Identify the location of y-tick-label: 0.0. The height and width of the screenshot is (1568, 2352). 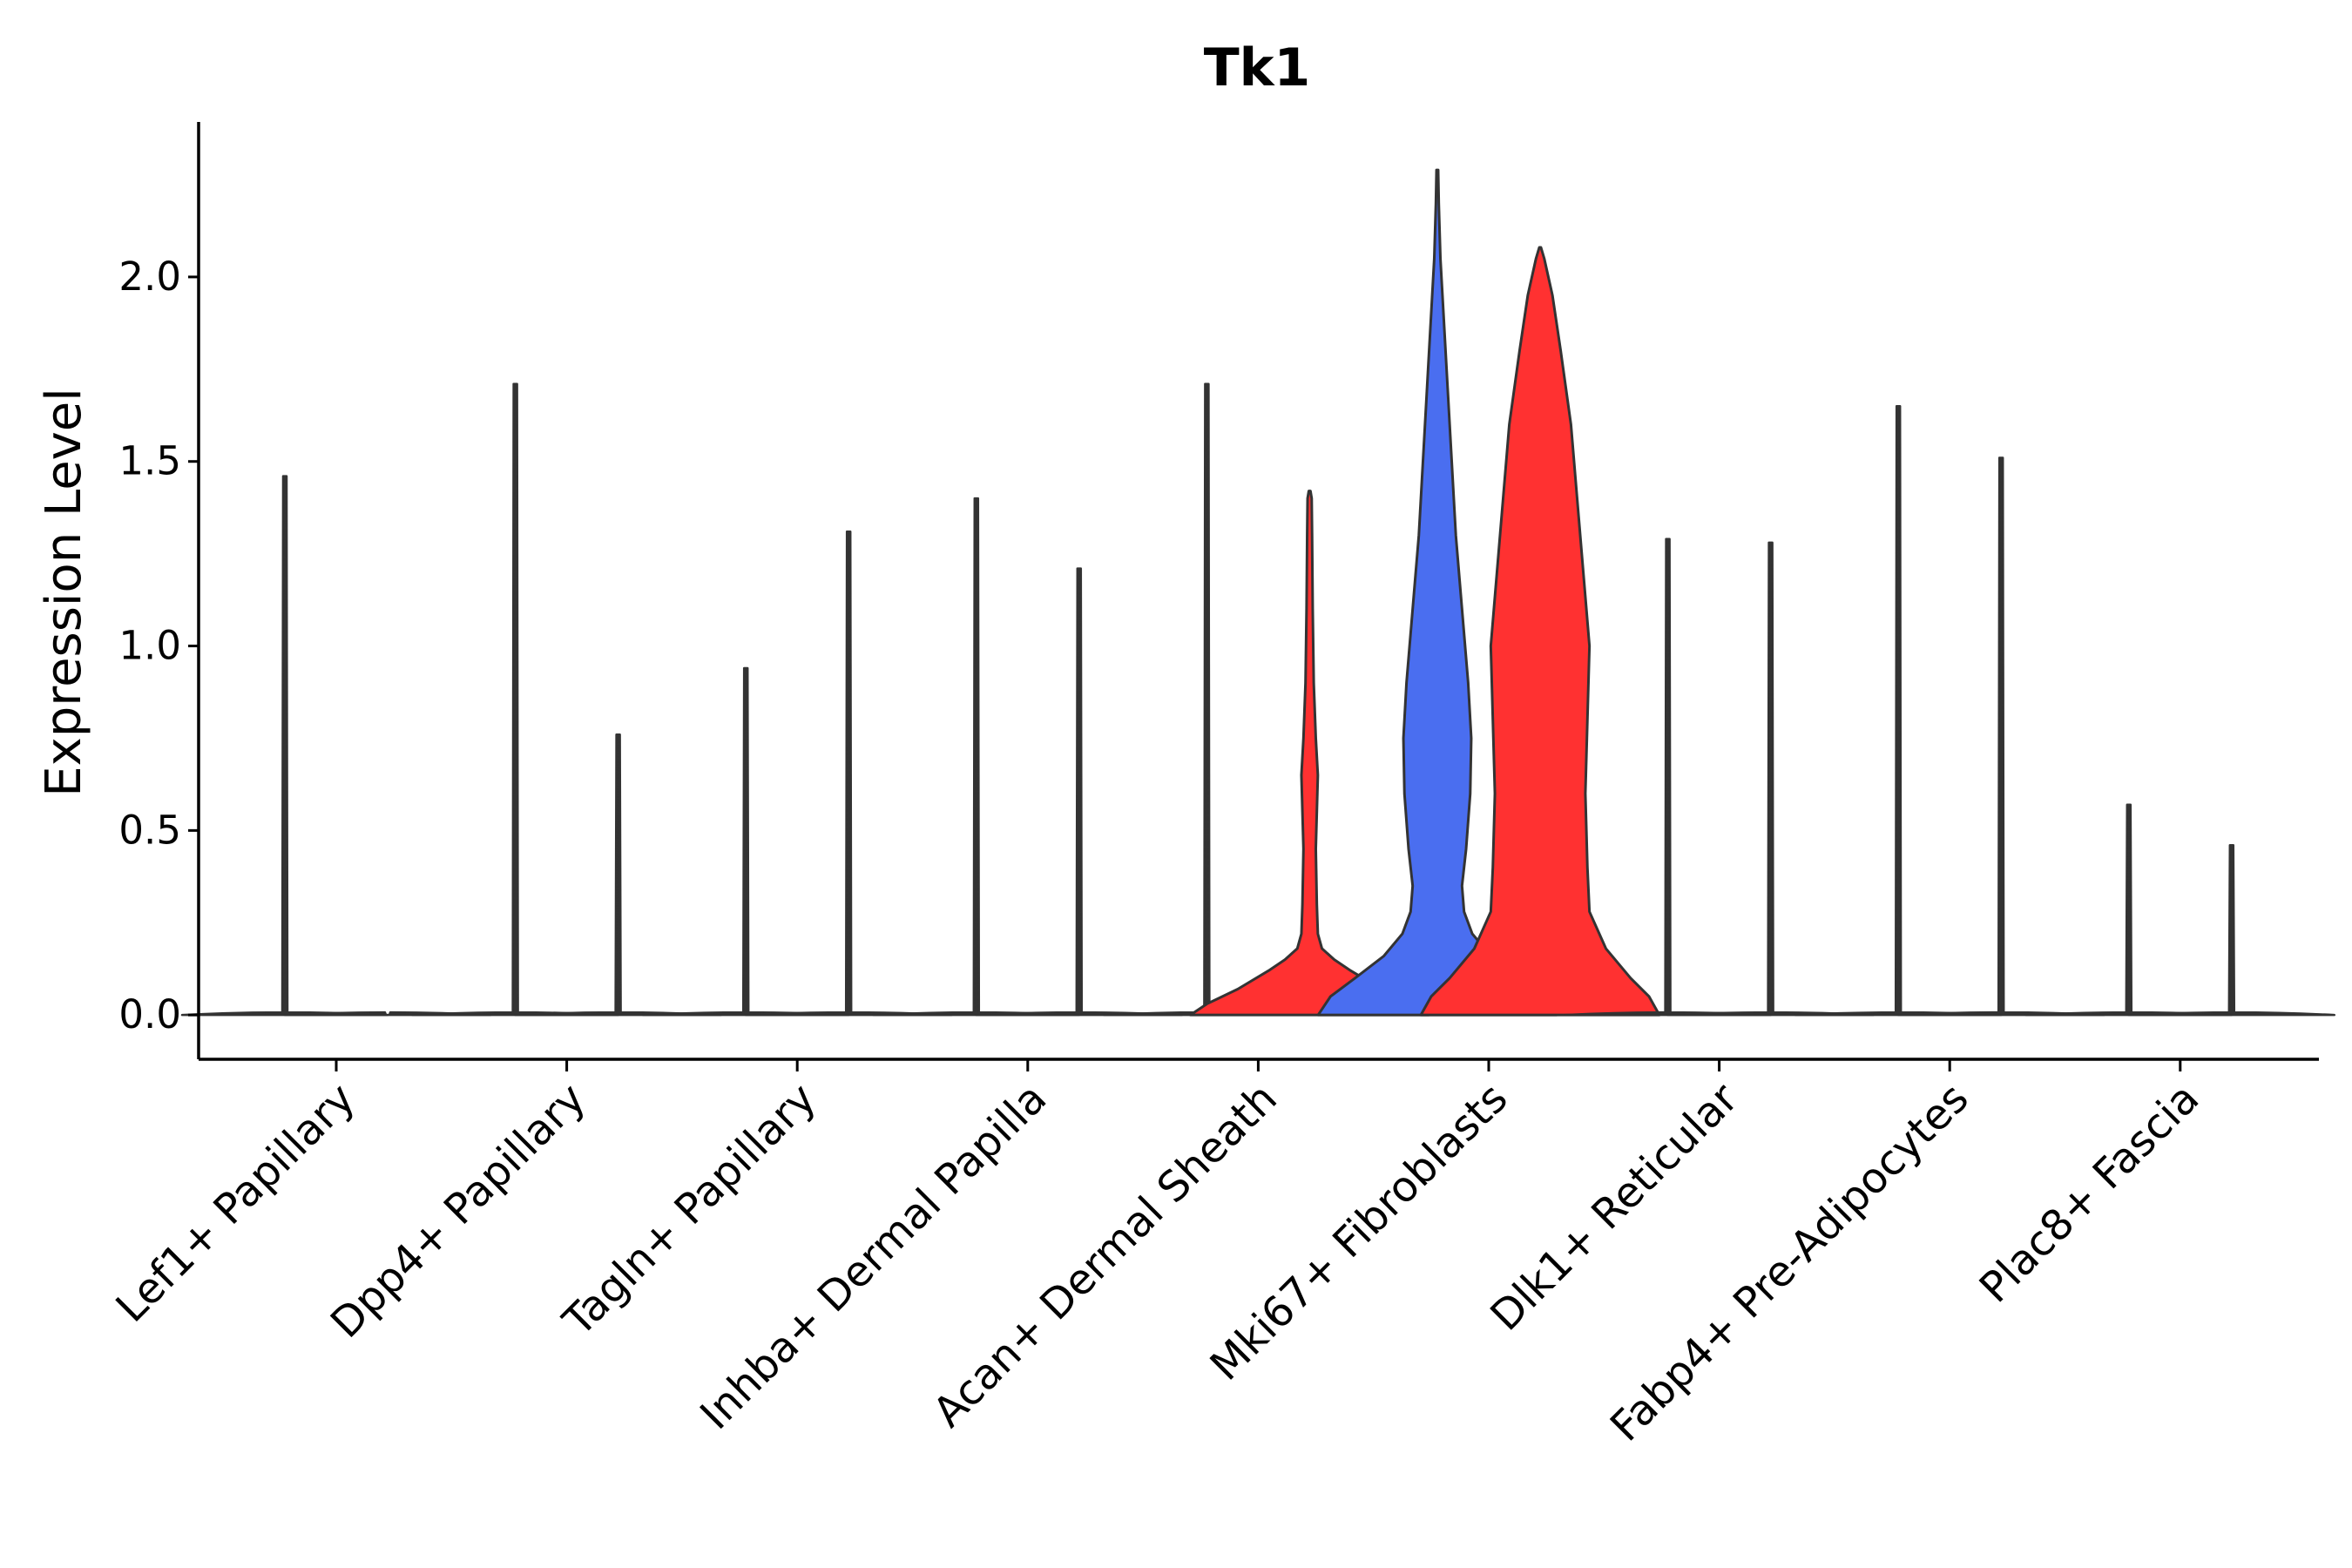
(150, 1014).